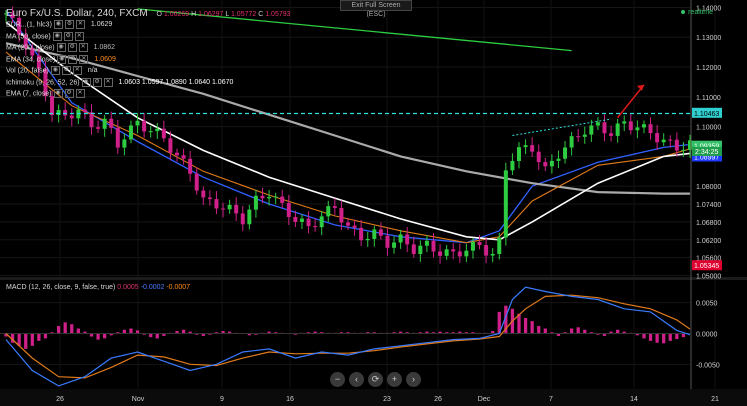 The height and width of the screenshot is (406, 747). What do you see at coordinates (43, 82) in the screenshot?
I see `indicator-label: Ichimoku (9, 26, 52, 26)` at bounding box center [43, 82].